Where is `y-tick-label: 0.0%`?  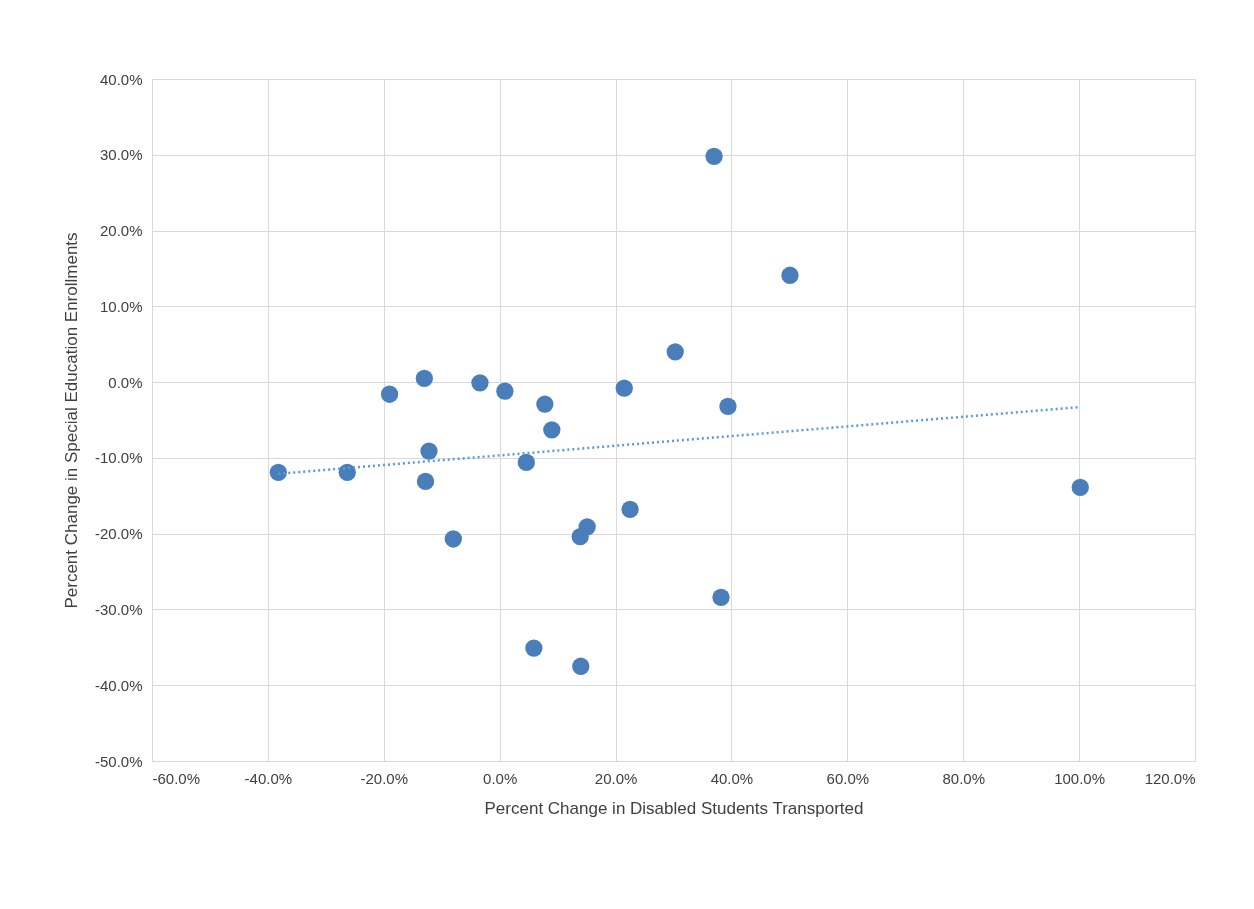
y-tick-label: 0.0% is located at coordinates (125, 382).